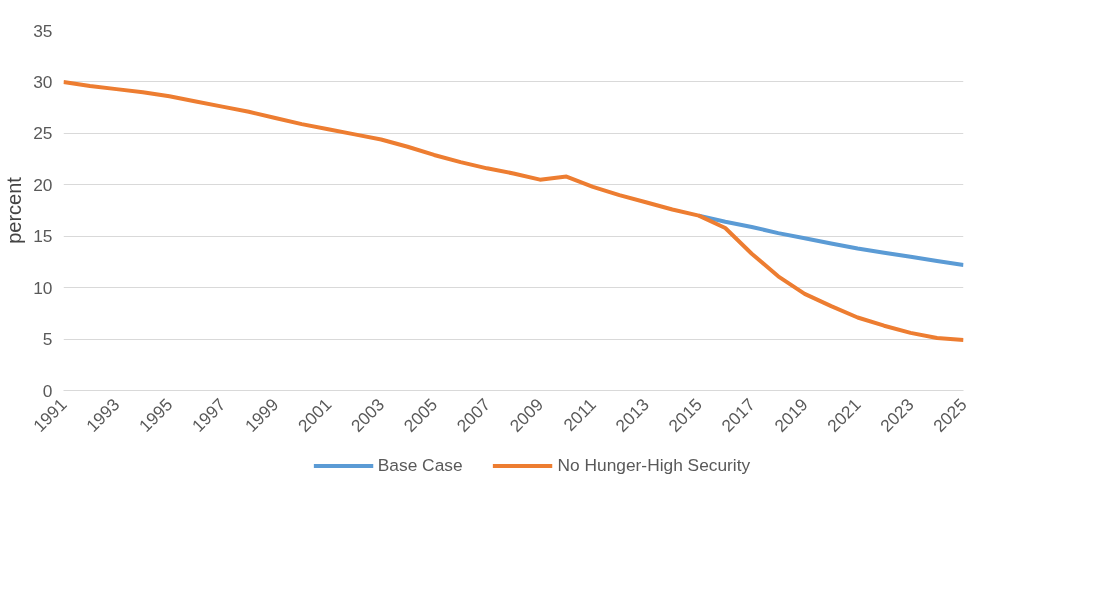  I want to click on legend-label: Base Case, so click(420, 465).